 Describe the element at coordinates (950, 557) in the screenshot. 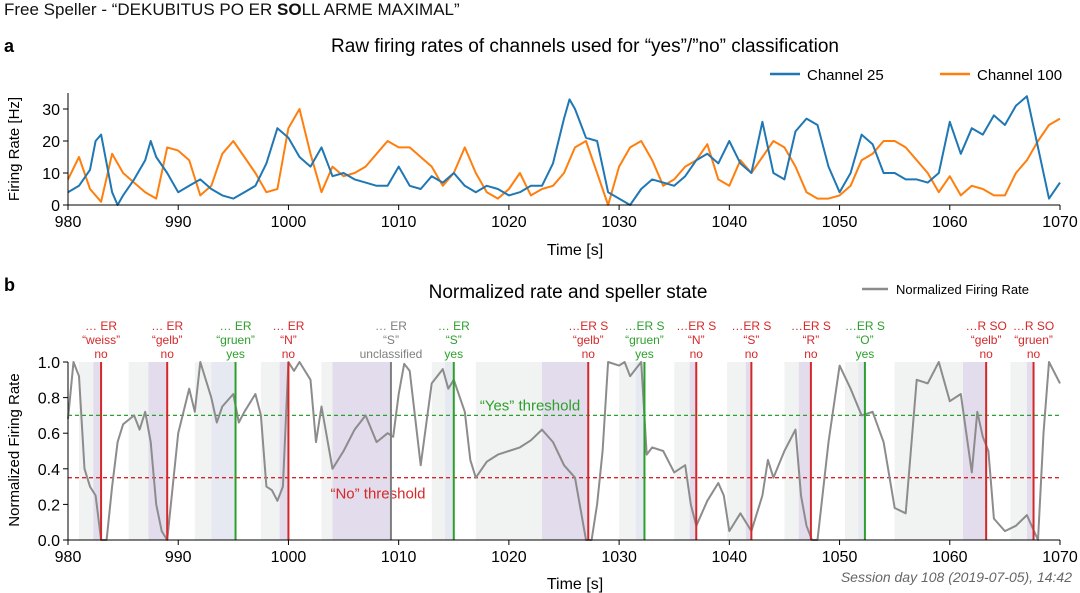

I see `chart-b-xtick-label: 1060` at that location.